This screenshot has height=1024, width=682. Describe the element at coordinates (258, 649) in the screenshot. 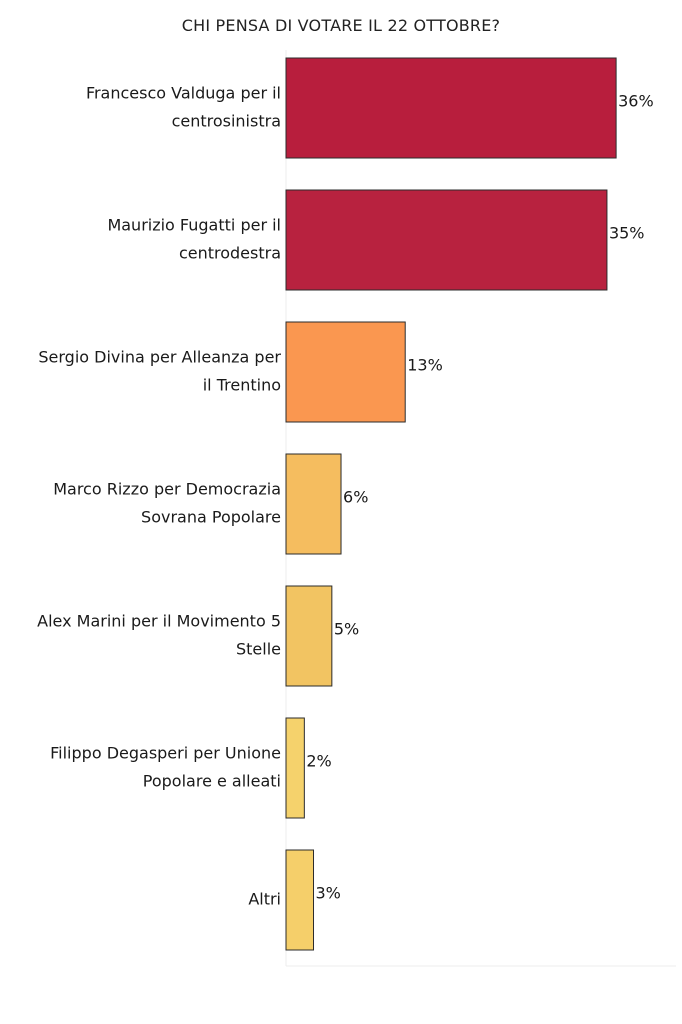

I see `category-label-line: Stelle` at that location.